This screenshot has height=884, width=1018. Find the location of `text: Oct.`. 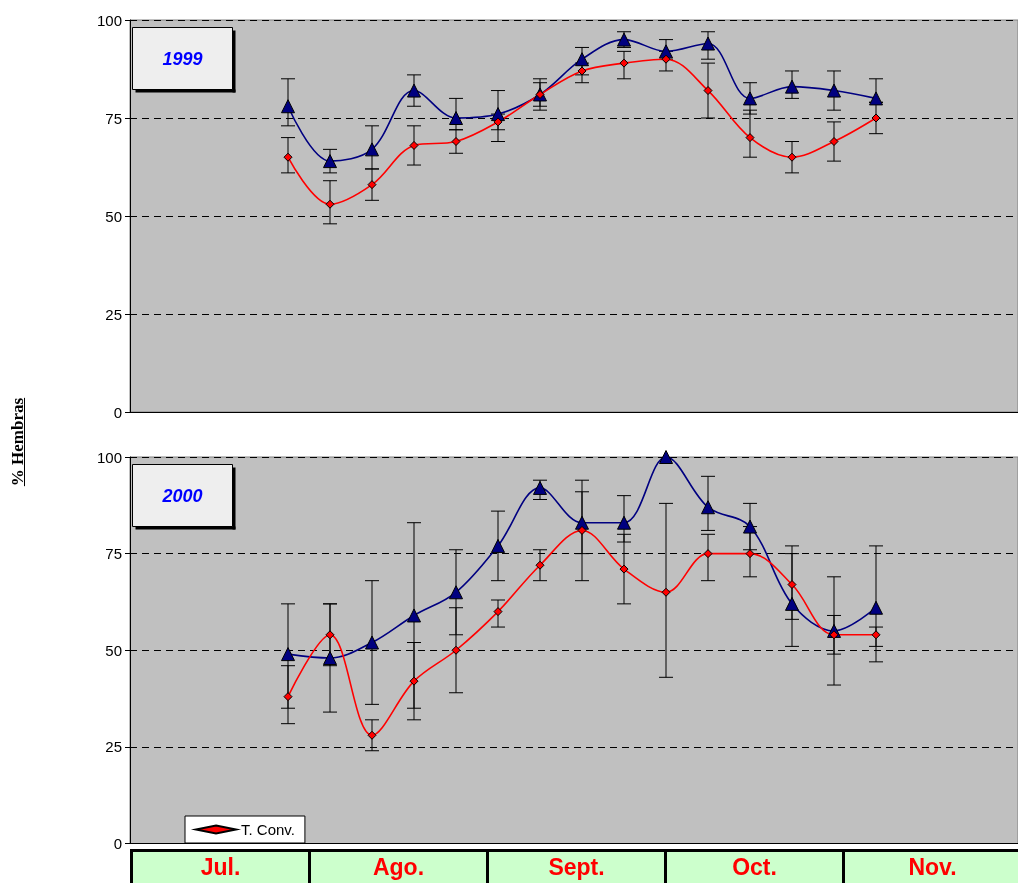

text: Oct. is located at coordinates (754, 866).